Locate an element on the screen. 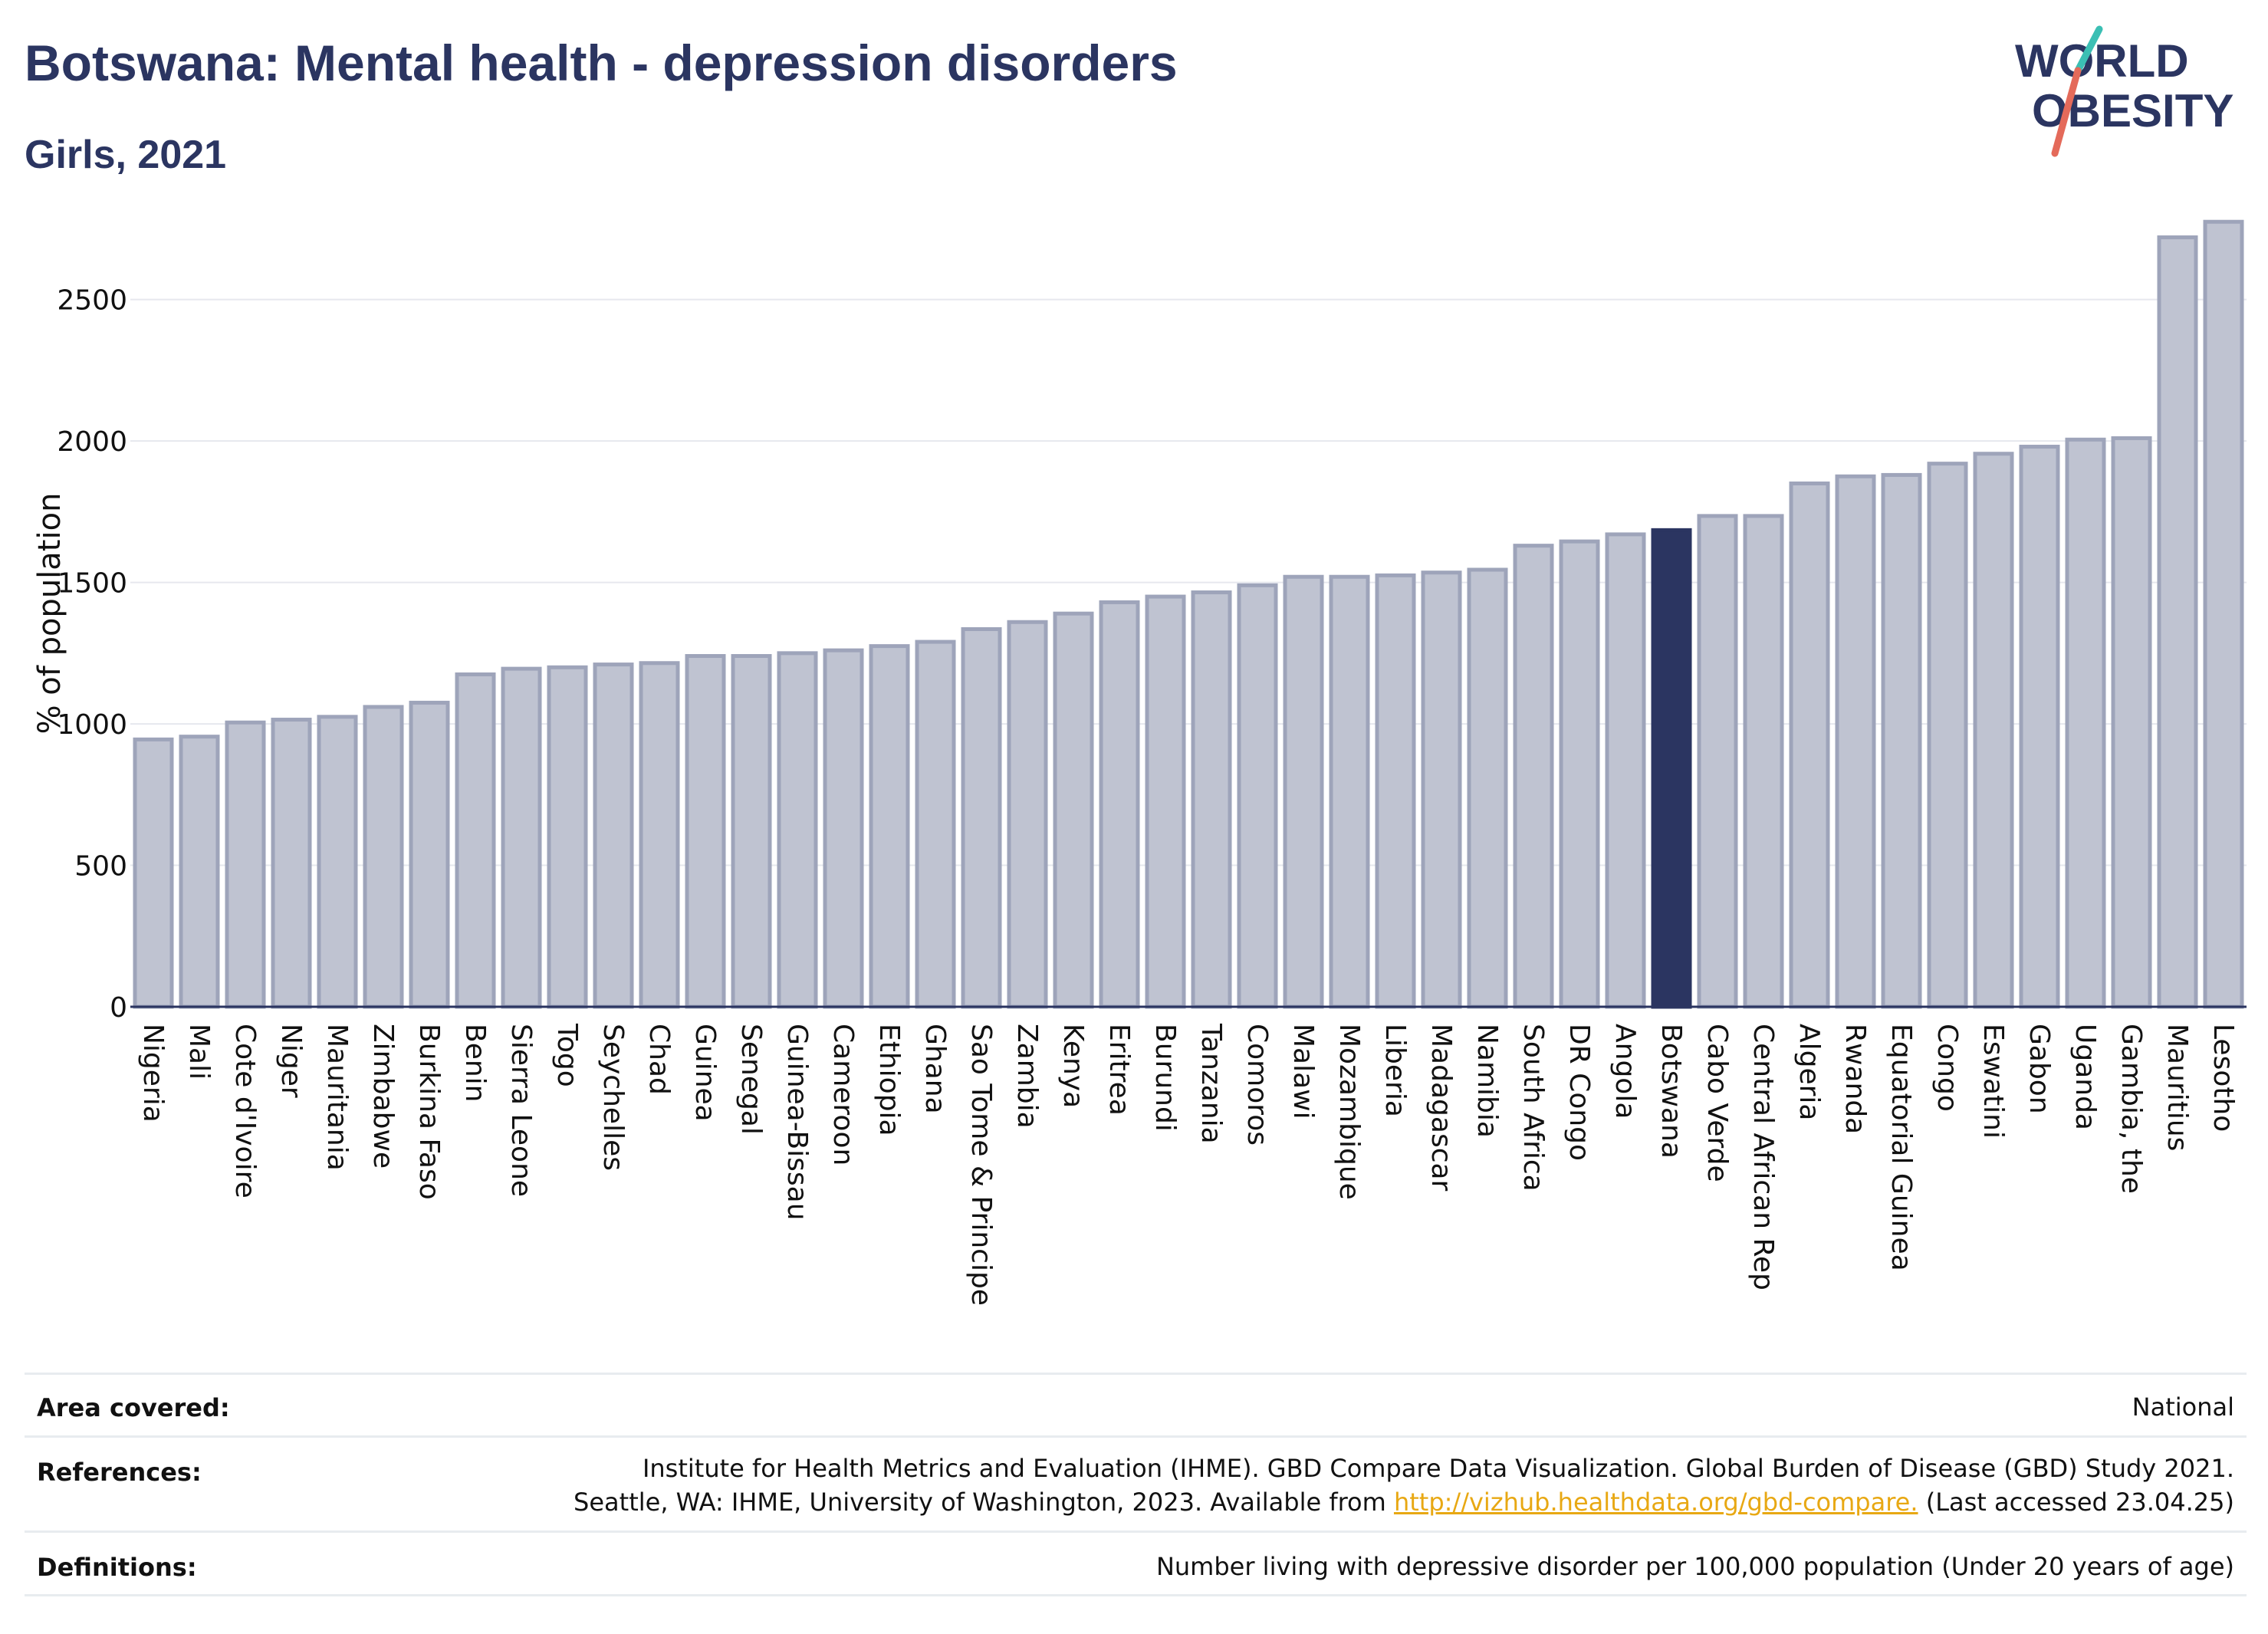 This screenshot has height=1634, width=2268. y-tick-label: 0 is located at coordinates (118, 1008).